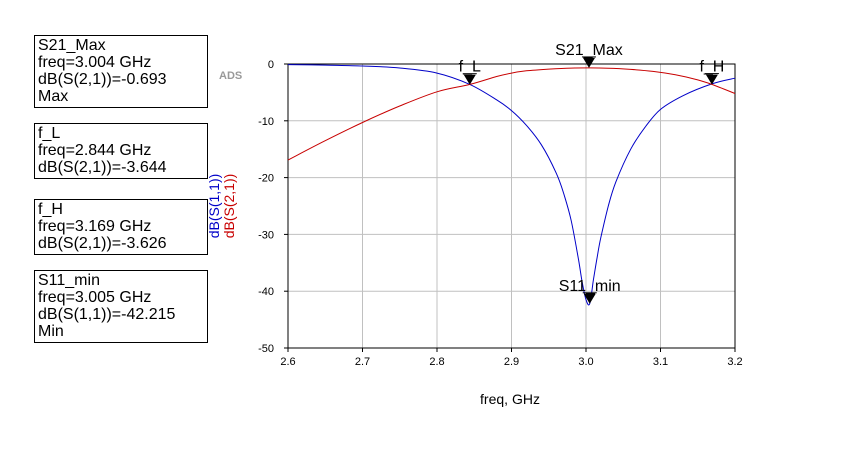  I want to click on marker-freq: freq=3.004 GHz, so click(95, 62).